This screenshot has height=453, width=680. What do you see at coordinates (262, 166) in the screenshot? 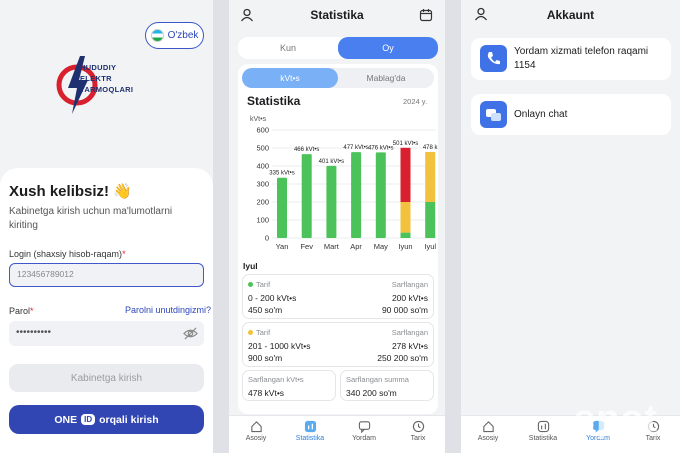
I see `y-tick-label: 400` at bounding box center [262, 166].